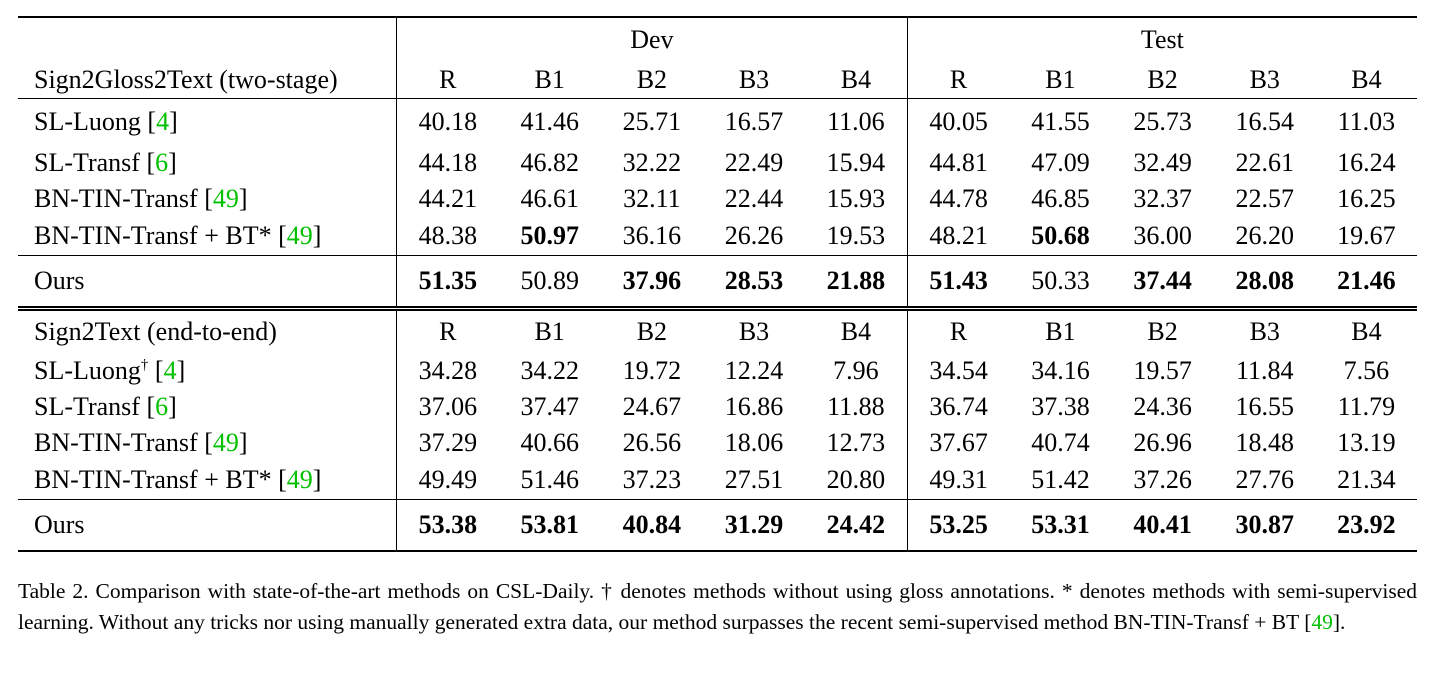  I want to click on score-cell: 27.51, so click(754, 479).